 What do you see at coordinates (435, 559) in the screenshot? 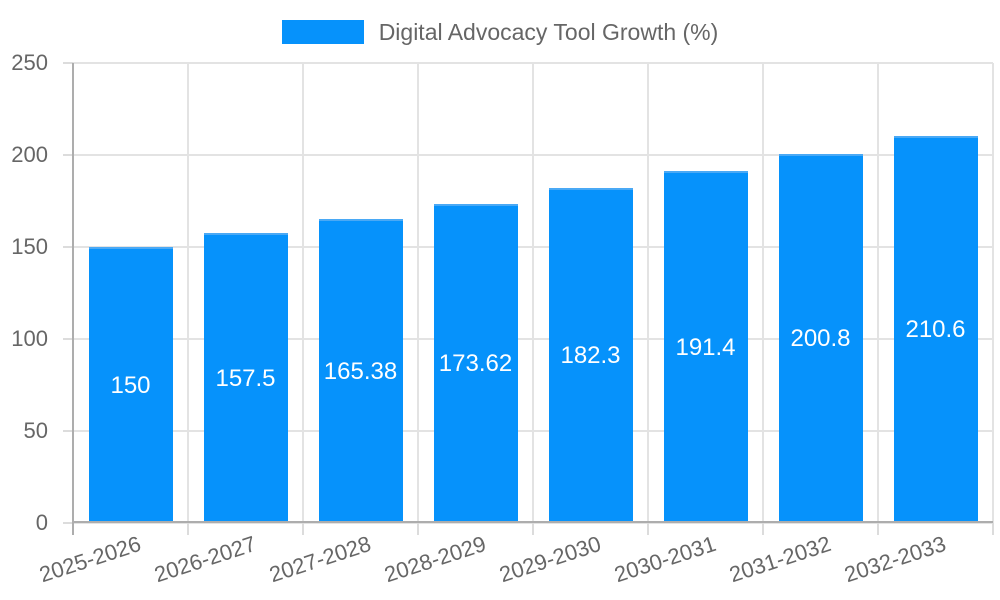
I see `x-tick-label: 2028-2029` at bounding box center [435, 559].